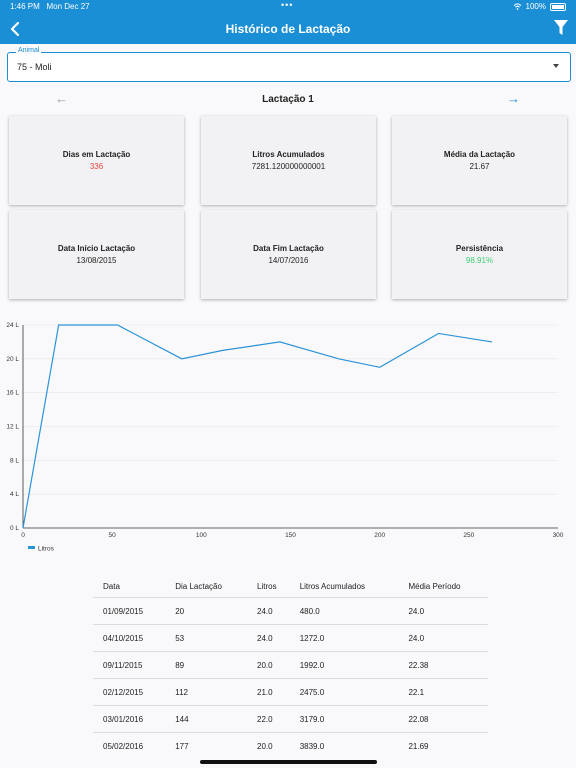 Image resolution: width=576 pixels, height=768 pixels. Describe the element at coordinates (12, 427) in the screenshot. I see `y-tick-label: 12 L` at that location.